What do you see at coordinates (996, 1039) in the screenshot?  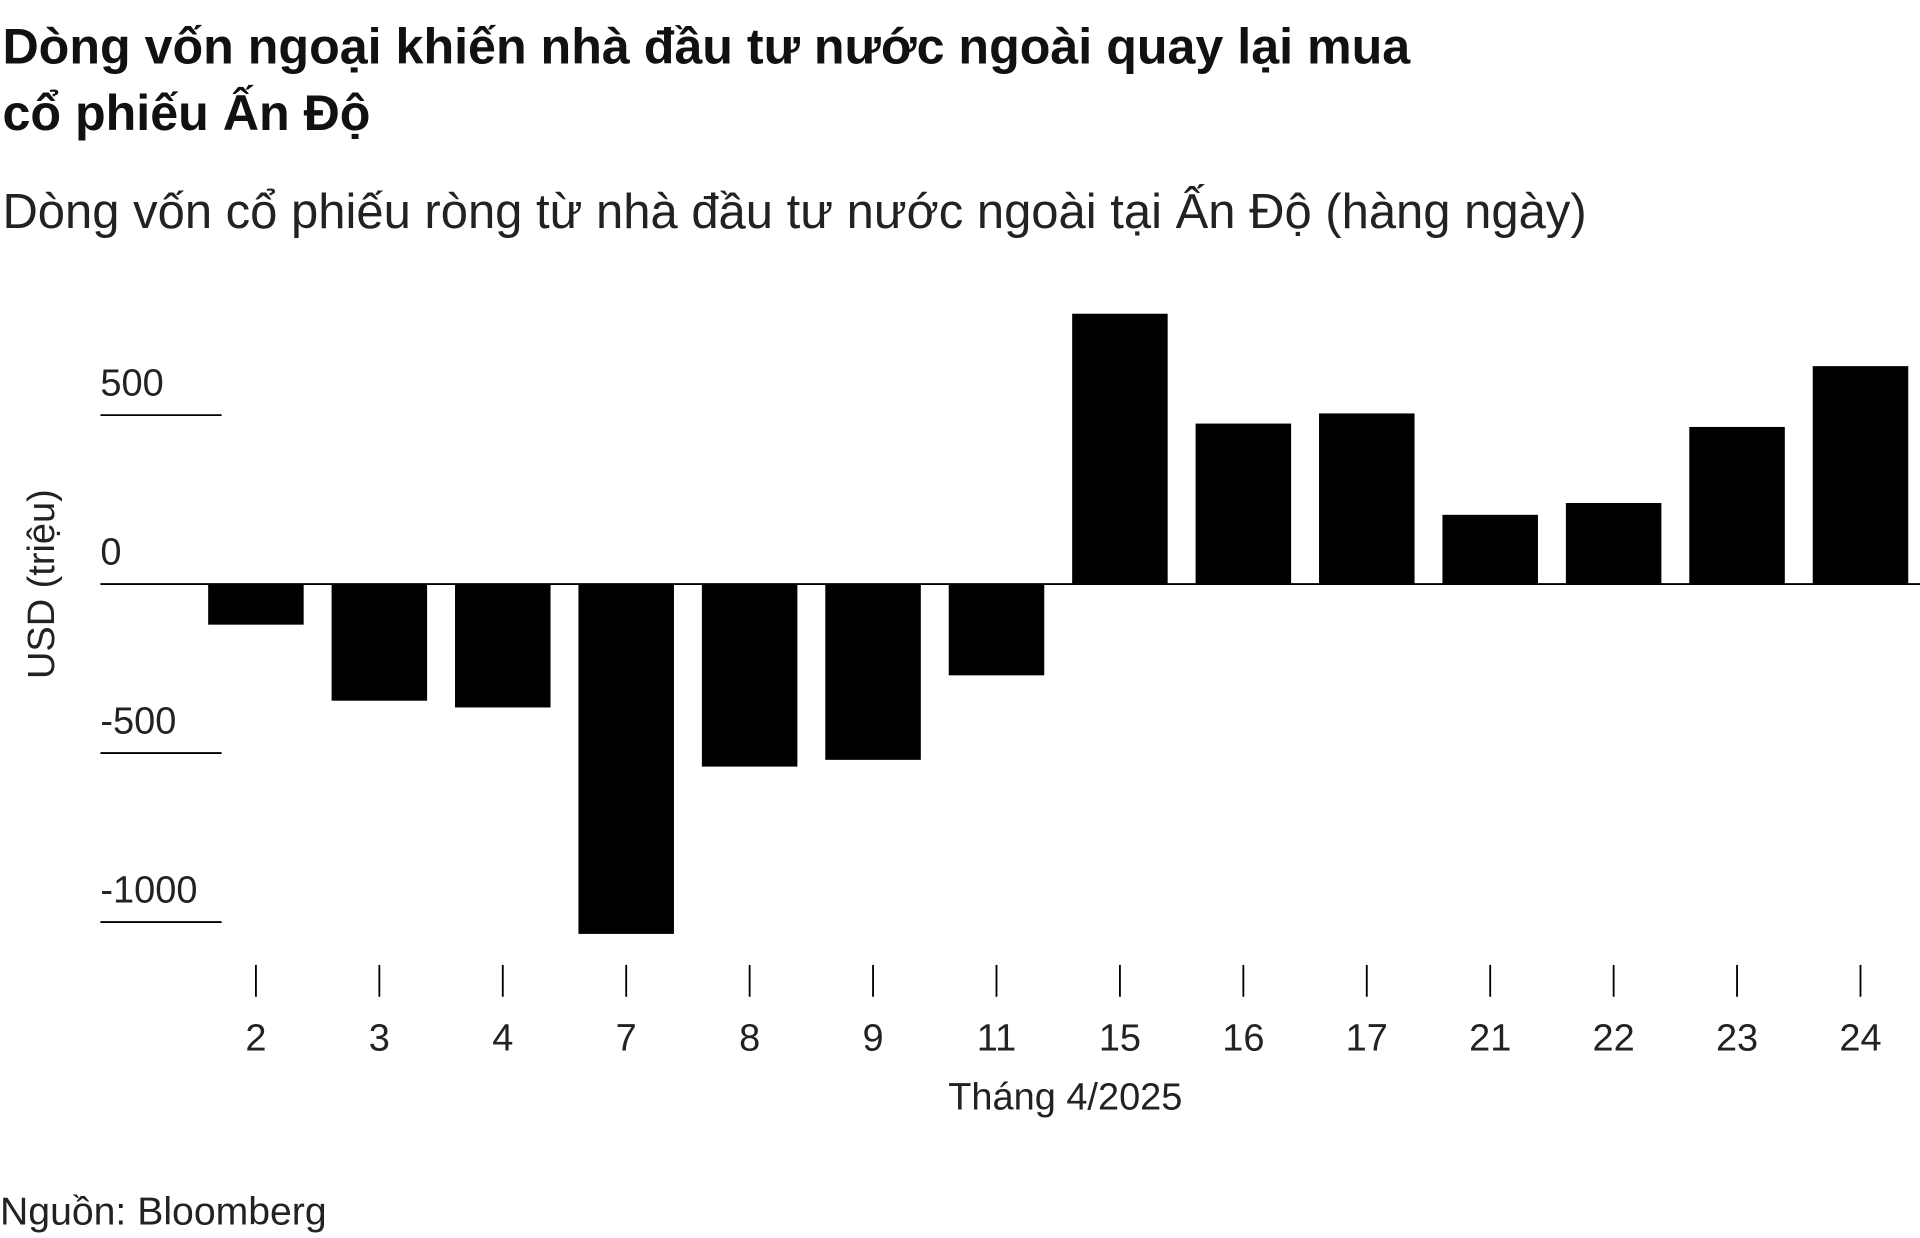 I see `x-tick-label: 11` at bounding box center [996, 1039].